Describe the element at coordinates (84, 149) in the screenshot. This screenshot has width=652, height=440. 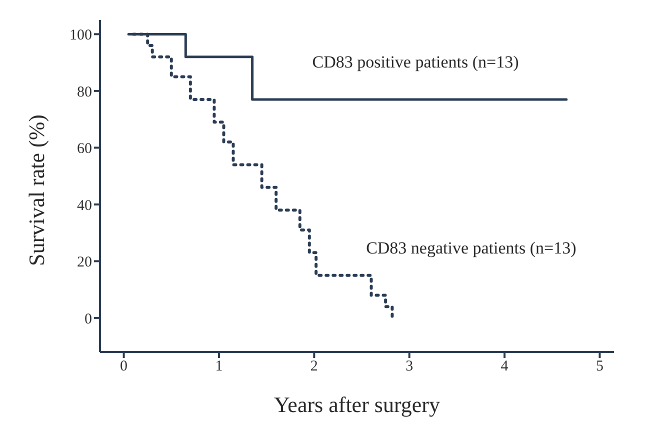
I see `y-tick-label: 60` at that location.